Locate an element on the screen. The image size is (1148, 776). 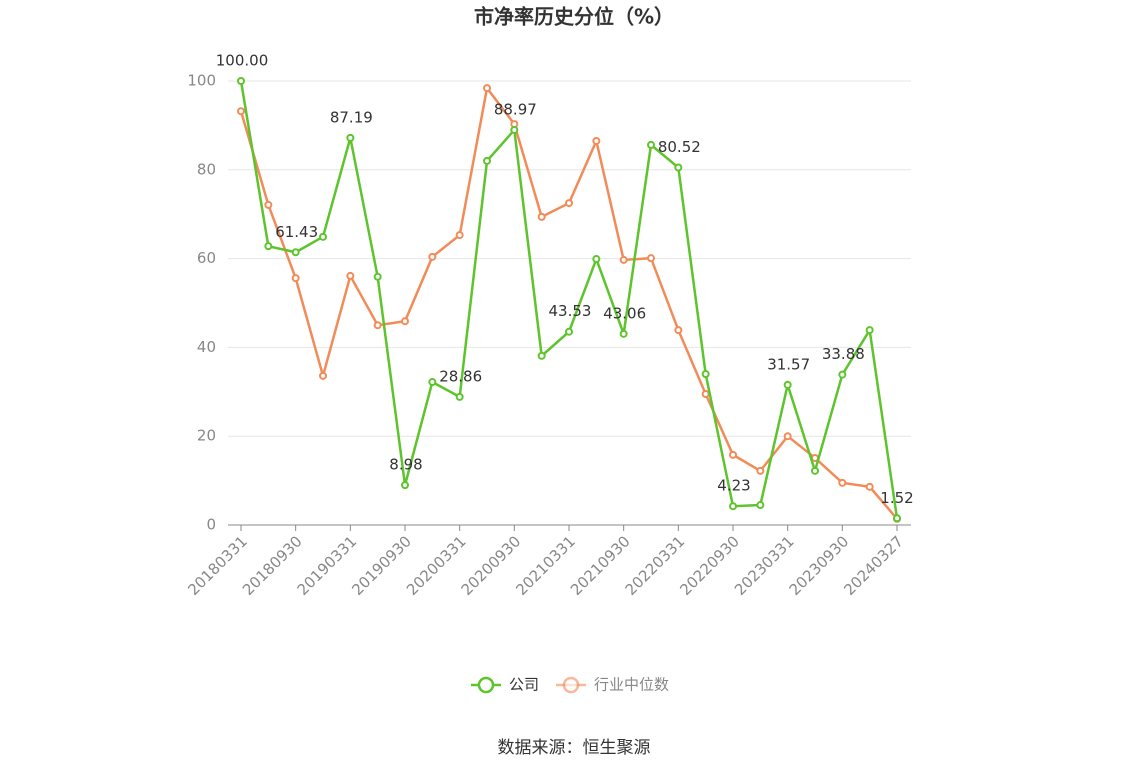
data-label: 33.88 is located at coordinates (843, 354).